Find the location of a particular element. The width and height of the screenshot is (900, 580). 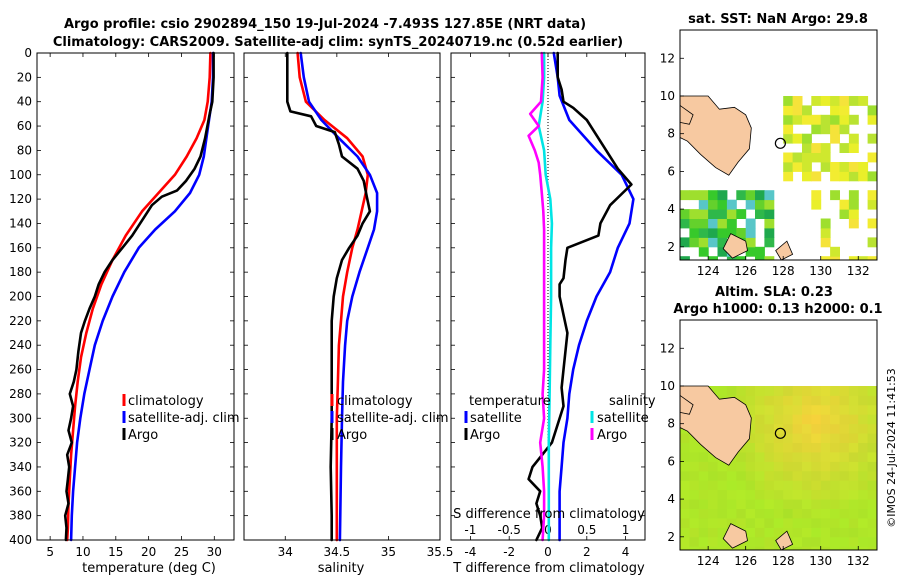

difference-xlabel: T difference from climatology is located at coordinates (548, 568).